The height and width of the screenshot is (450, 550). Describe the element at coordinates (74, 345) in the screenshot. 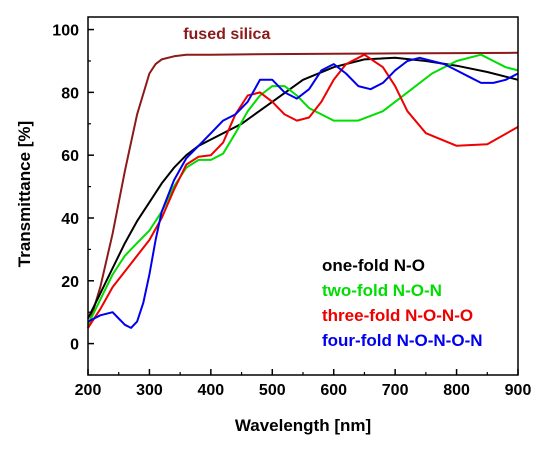

I see `y-tick-label: 0` at that location.